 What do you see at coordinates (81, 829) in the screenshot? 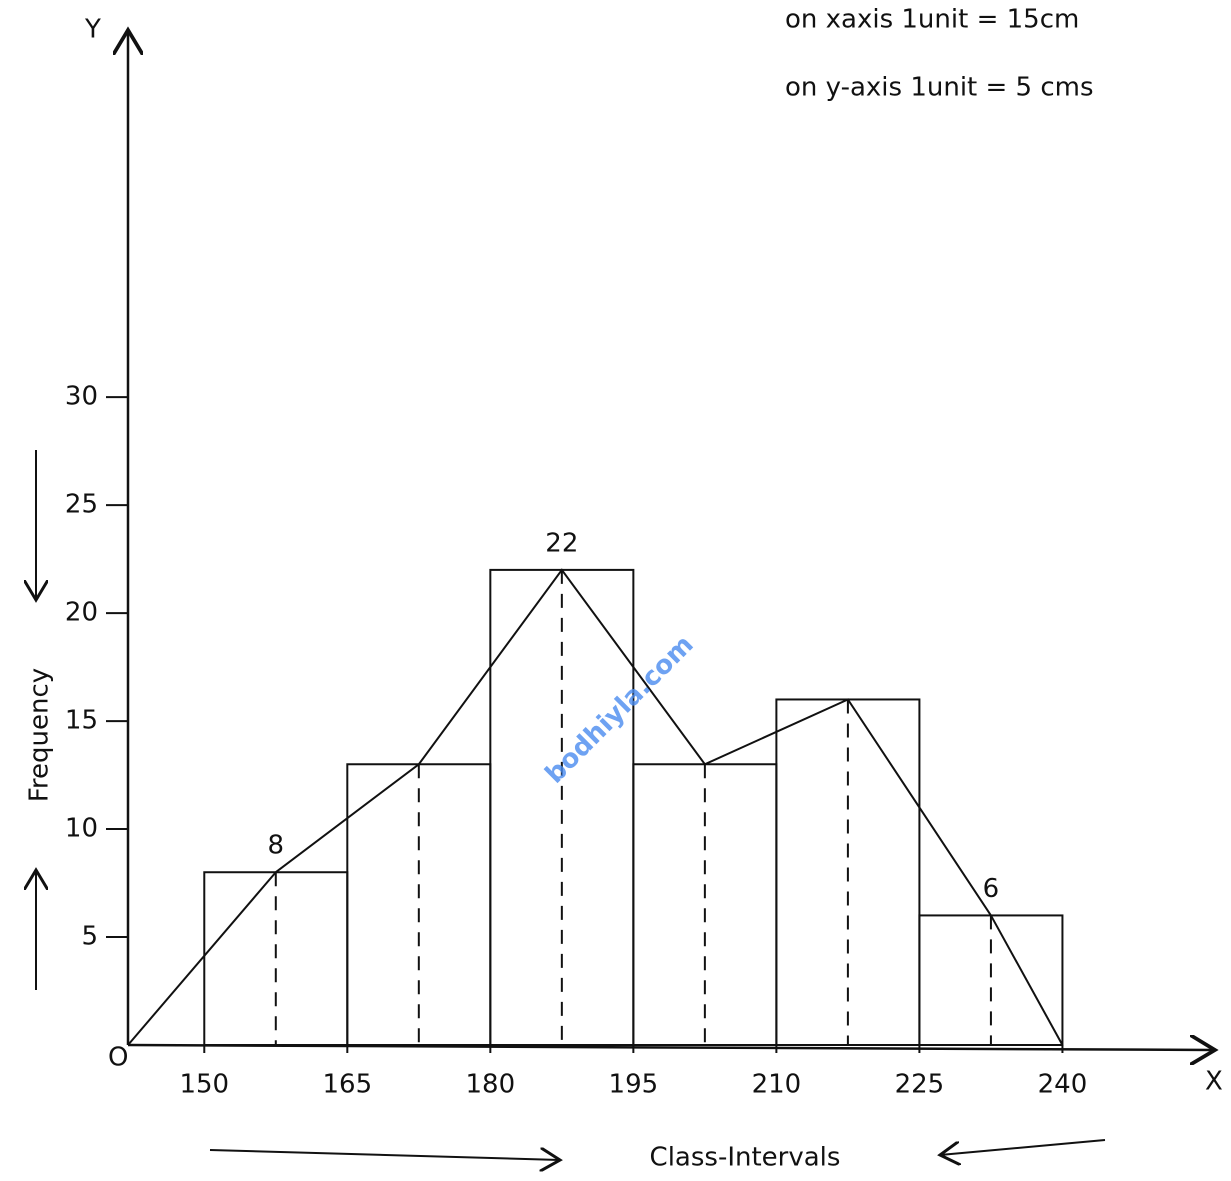
I see `y-tick-label: 10` at bounding box center [81, 829].